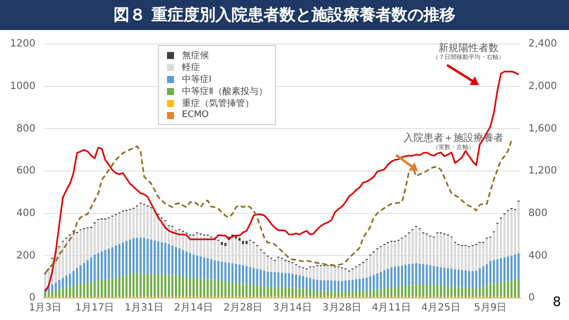 The height and width of the screenshot is (320, 569). I want to click on legend-label: 重症（気管挿管）, so click(217, 103).